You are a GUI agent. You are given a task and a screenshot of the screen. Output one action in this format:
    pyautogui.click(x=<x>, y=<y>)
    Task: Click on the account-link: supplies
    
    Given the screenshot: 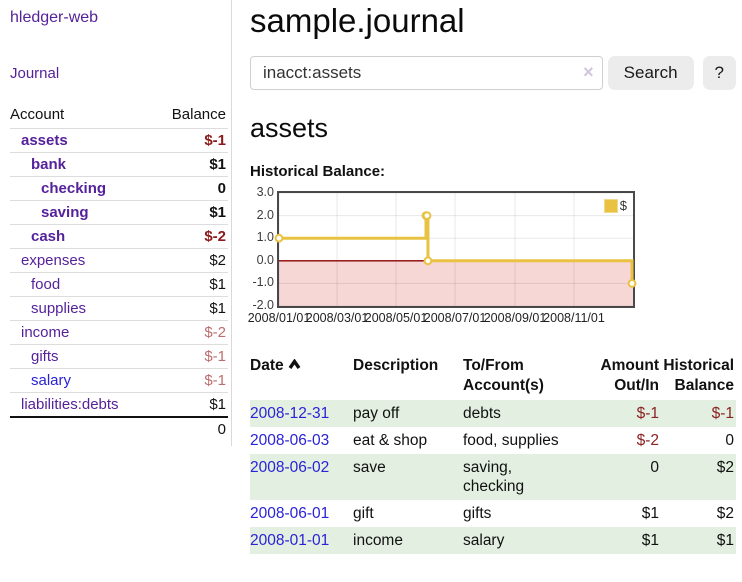 What is the action you would take?
    pyautogui.click(x=59, y=308)
    